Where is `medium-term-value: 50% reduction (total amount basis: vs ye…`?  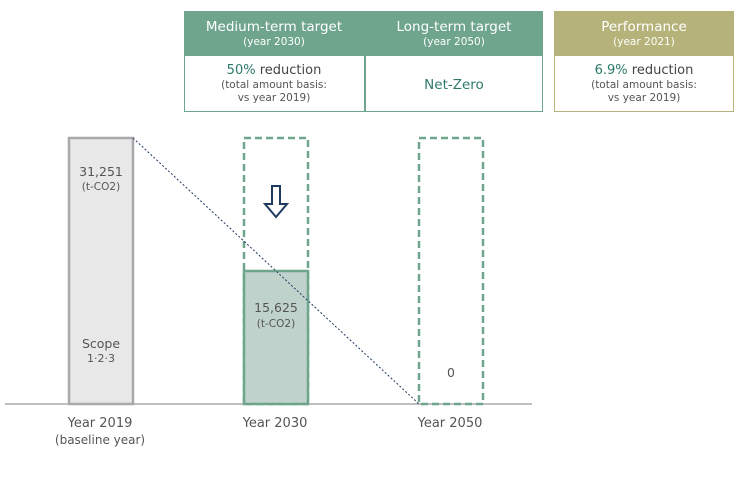 medium-term-value: 50% reduction (total amount basis: vs ye… is located at coordinates (274, 87).